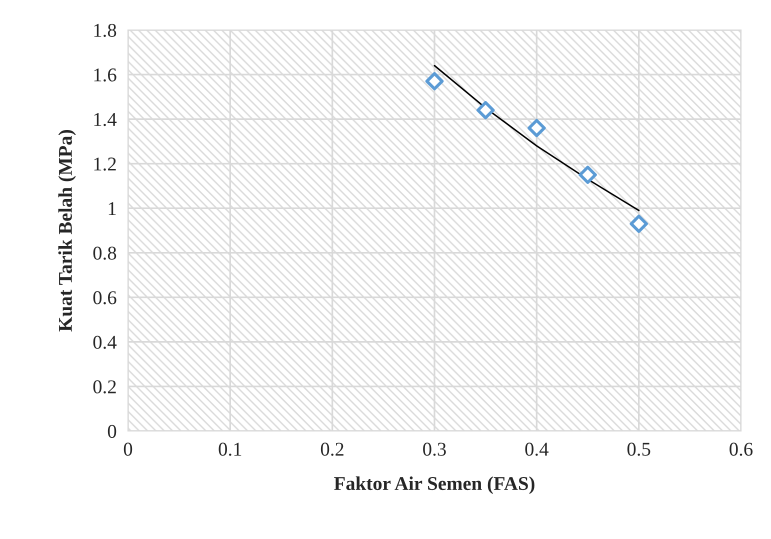  What do you see at coordinates (105, 75) in the screenshot?
I see `y-tick-label: 1.6` at bounding box center [105, 75].